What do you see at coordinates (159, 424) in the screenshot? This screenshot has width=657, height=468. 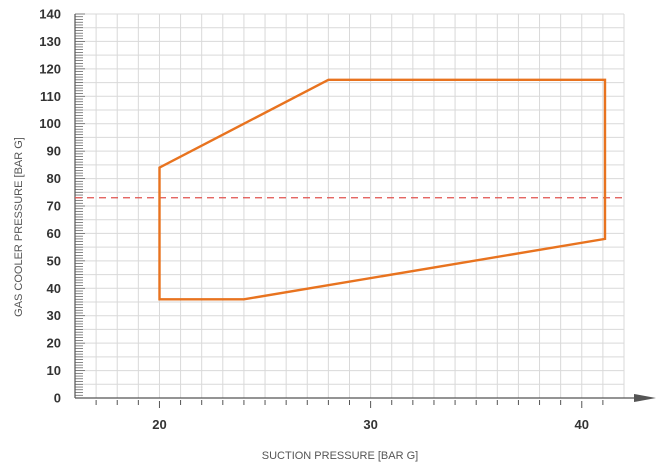 I see `x-tick-label: 20` at bounding box center [159, 424].